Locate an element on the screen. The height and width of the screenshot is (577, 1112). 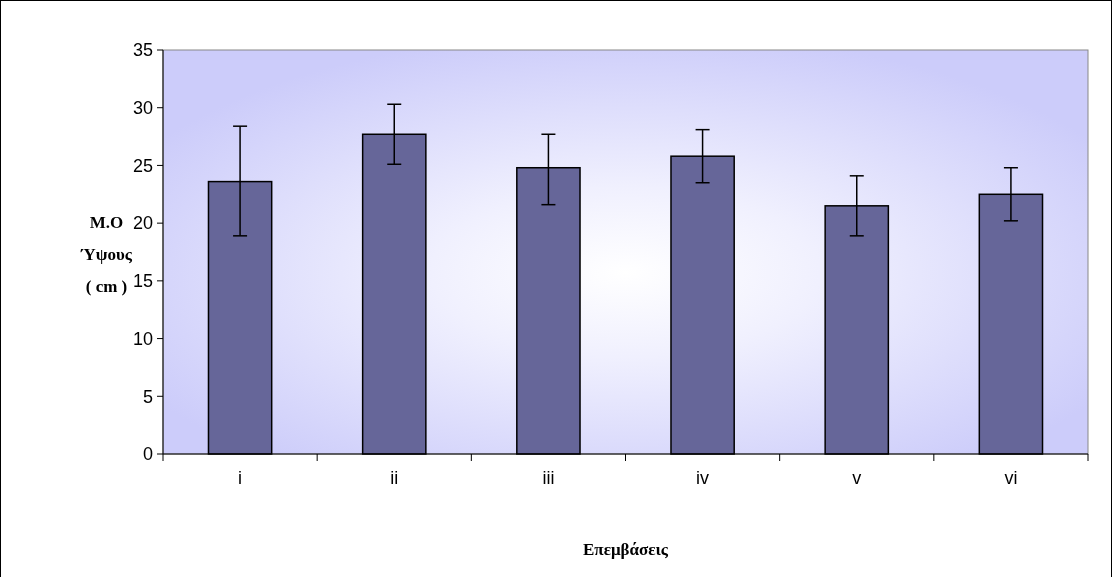
y-tick-label: 20 is located at coordinates (142, 223).